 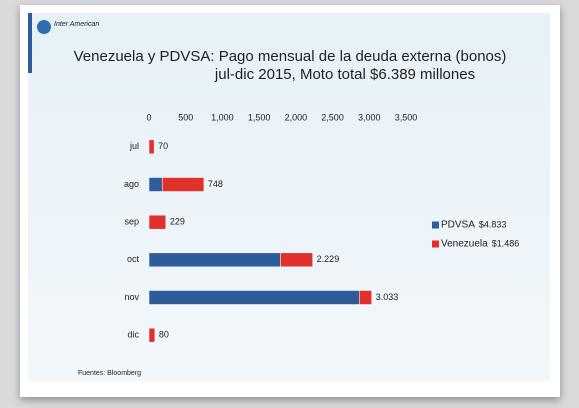 What do you see at coordinates (328, 259) in the screenshot?
I see `data-label: 2.229` at bounding box center [328, 259].